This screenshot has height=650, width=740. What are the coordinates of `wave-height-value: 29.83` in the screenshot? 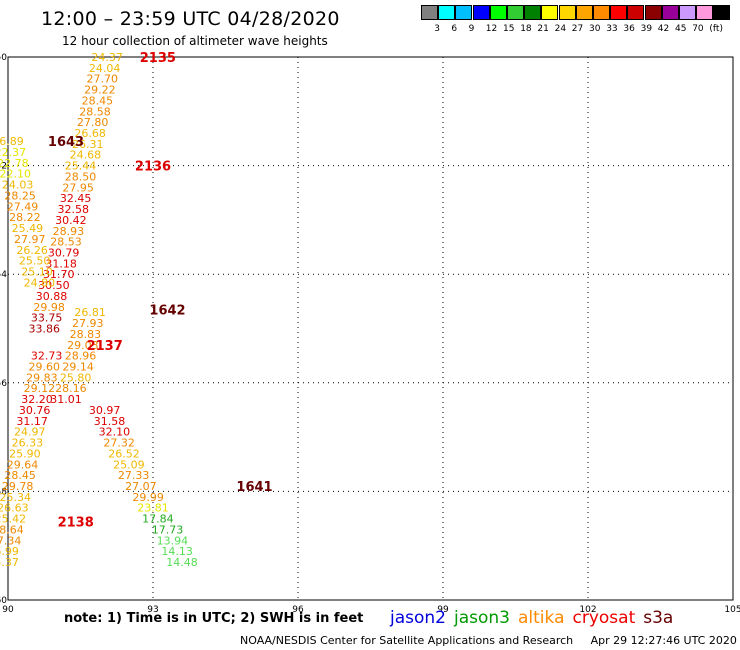 It's located at (42, 377).